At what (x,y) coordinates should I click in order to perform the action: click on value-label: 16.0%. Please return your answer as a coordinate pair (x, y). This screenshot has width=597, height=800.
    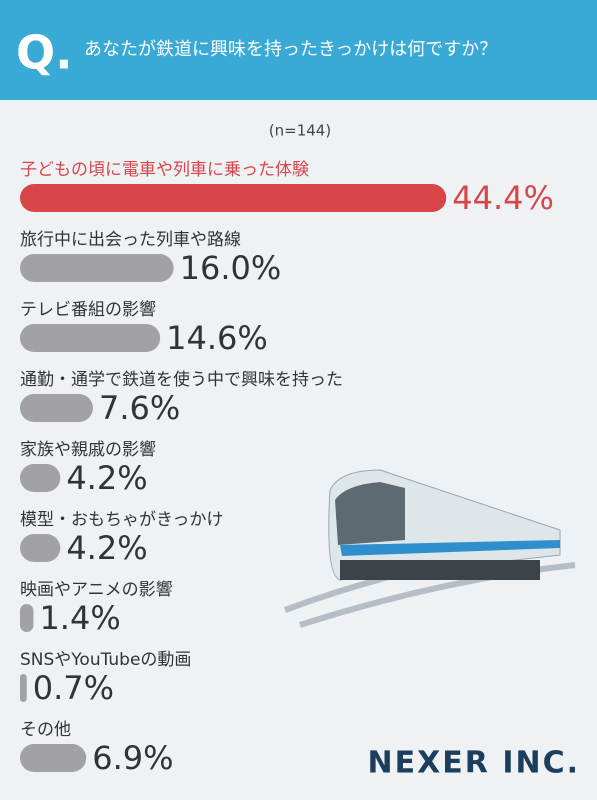
    Looking at the image, I should click on (231, 268).